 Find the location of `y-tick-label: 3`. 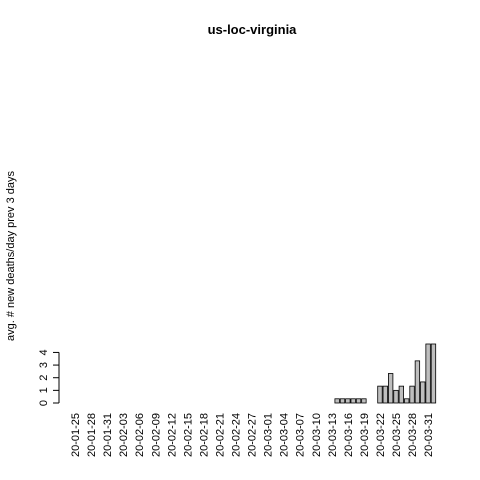

y-tick-label: 3 is located at coordinates (44, 365).